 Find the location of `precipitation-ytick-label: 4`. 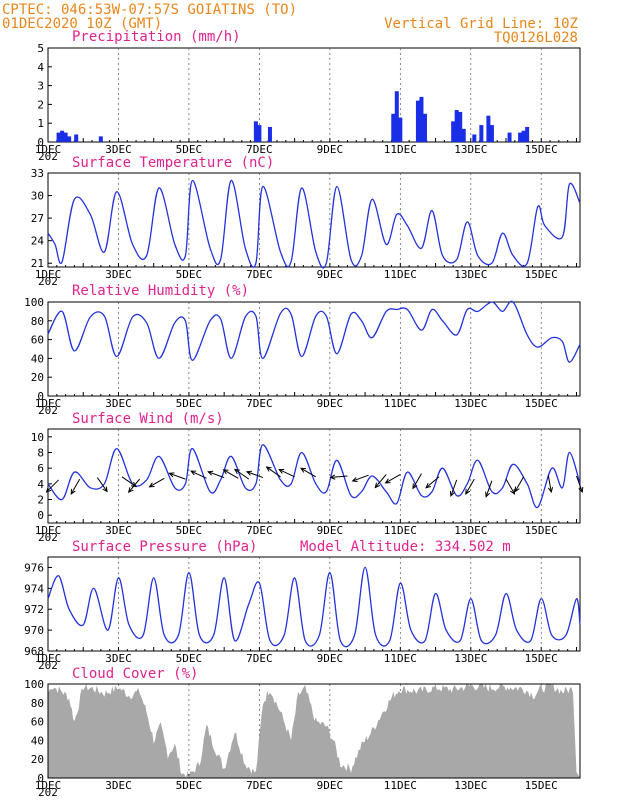

precipitation-ytick-label: 4 is located at coordinates (40, 67).